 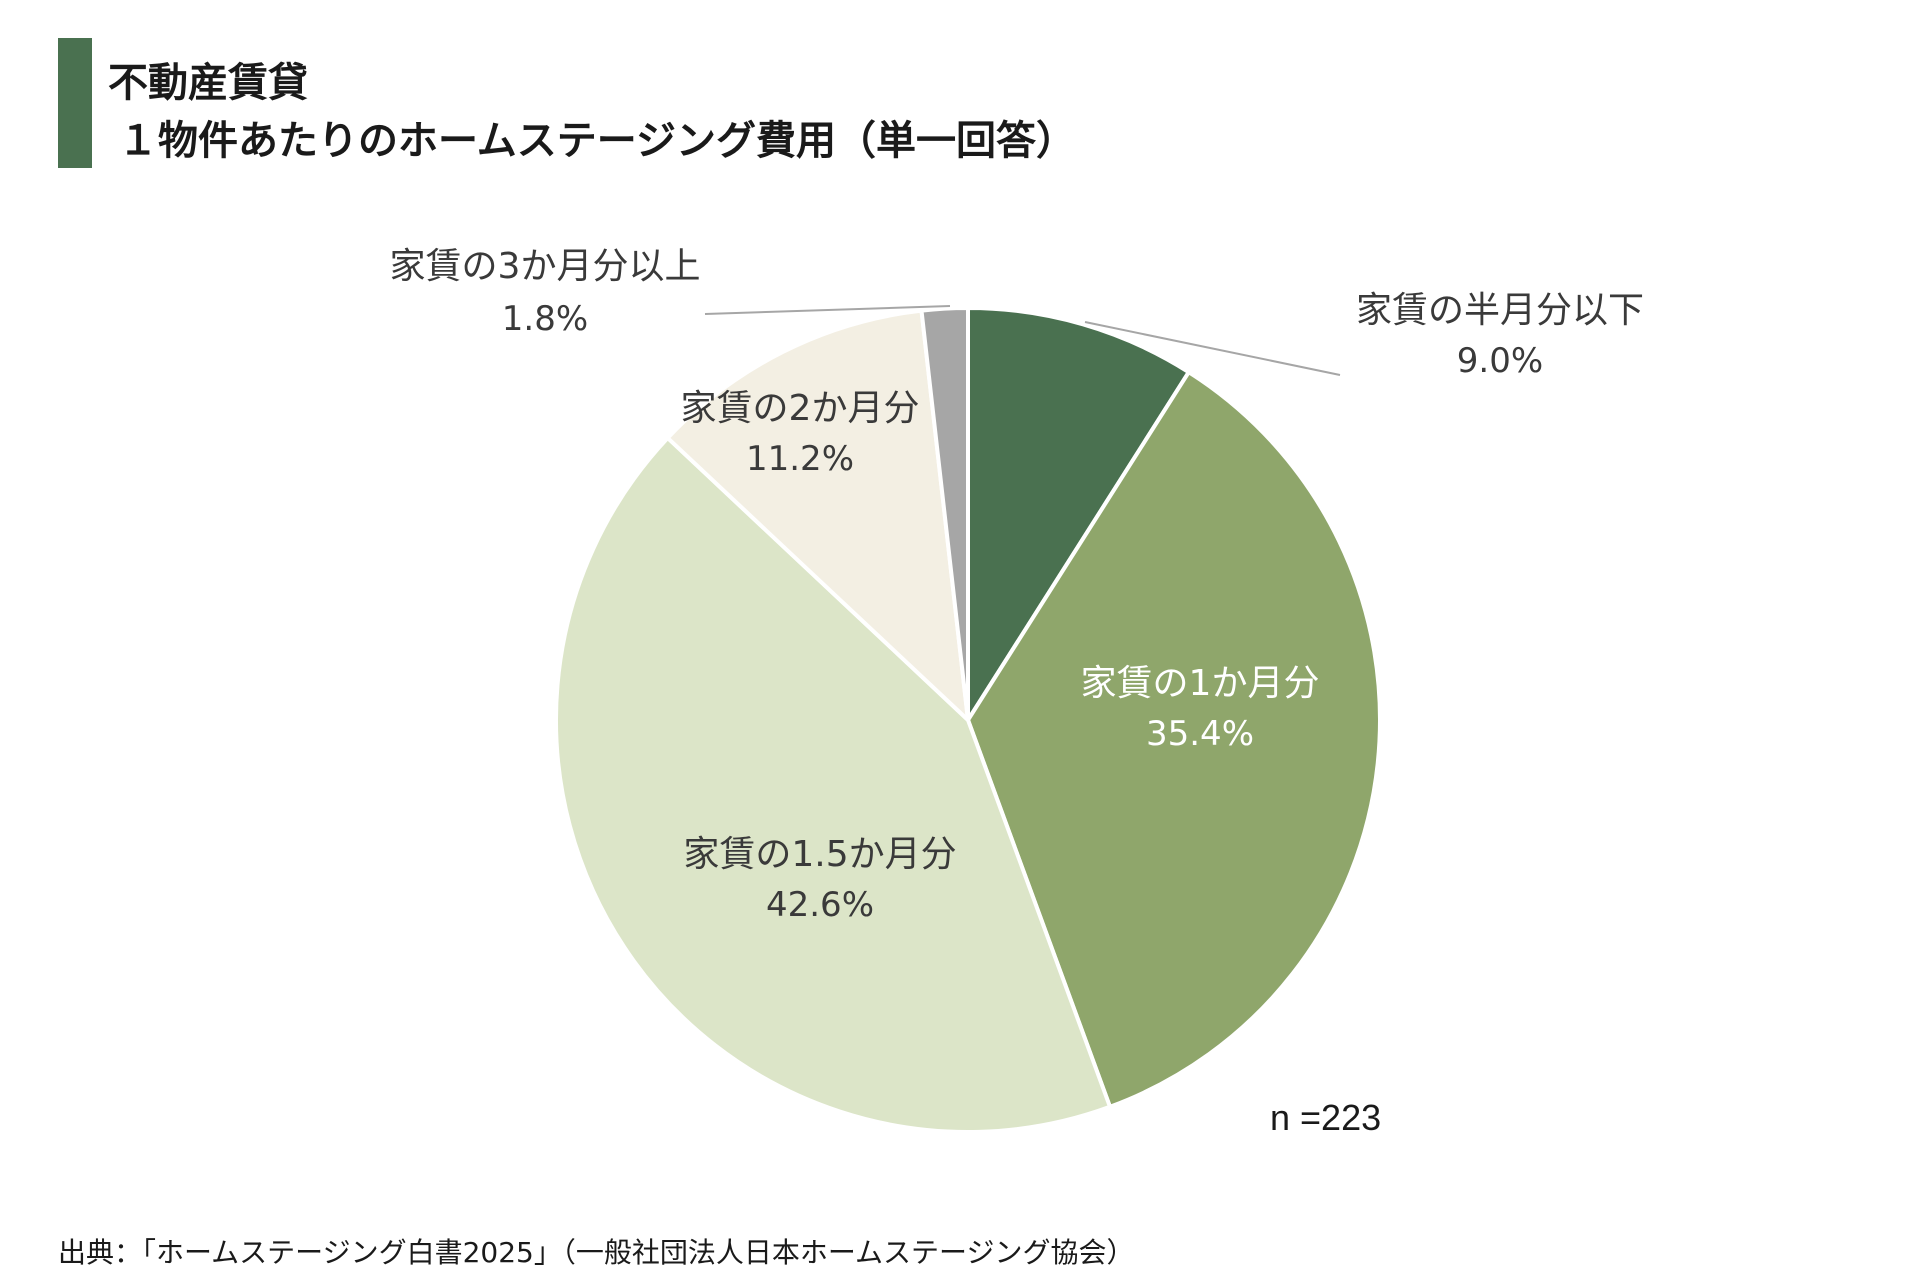 I want to click on slice-value-label-3: 42.6%, so click(x=820, y=905).